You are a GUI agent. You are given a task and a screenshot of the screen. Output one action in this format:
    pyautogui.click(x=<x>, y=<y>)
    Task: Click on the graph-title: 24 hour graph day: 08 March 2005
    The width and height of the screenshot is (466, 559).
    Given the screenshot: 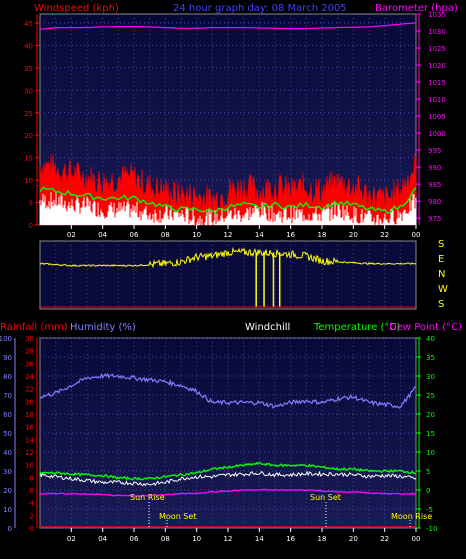 What is the action you would take?
    pyautogui.click(x=260, y=8)
    